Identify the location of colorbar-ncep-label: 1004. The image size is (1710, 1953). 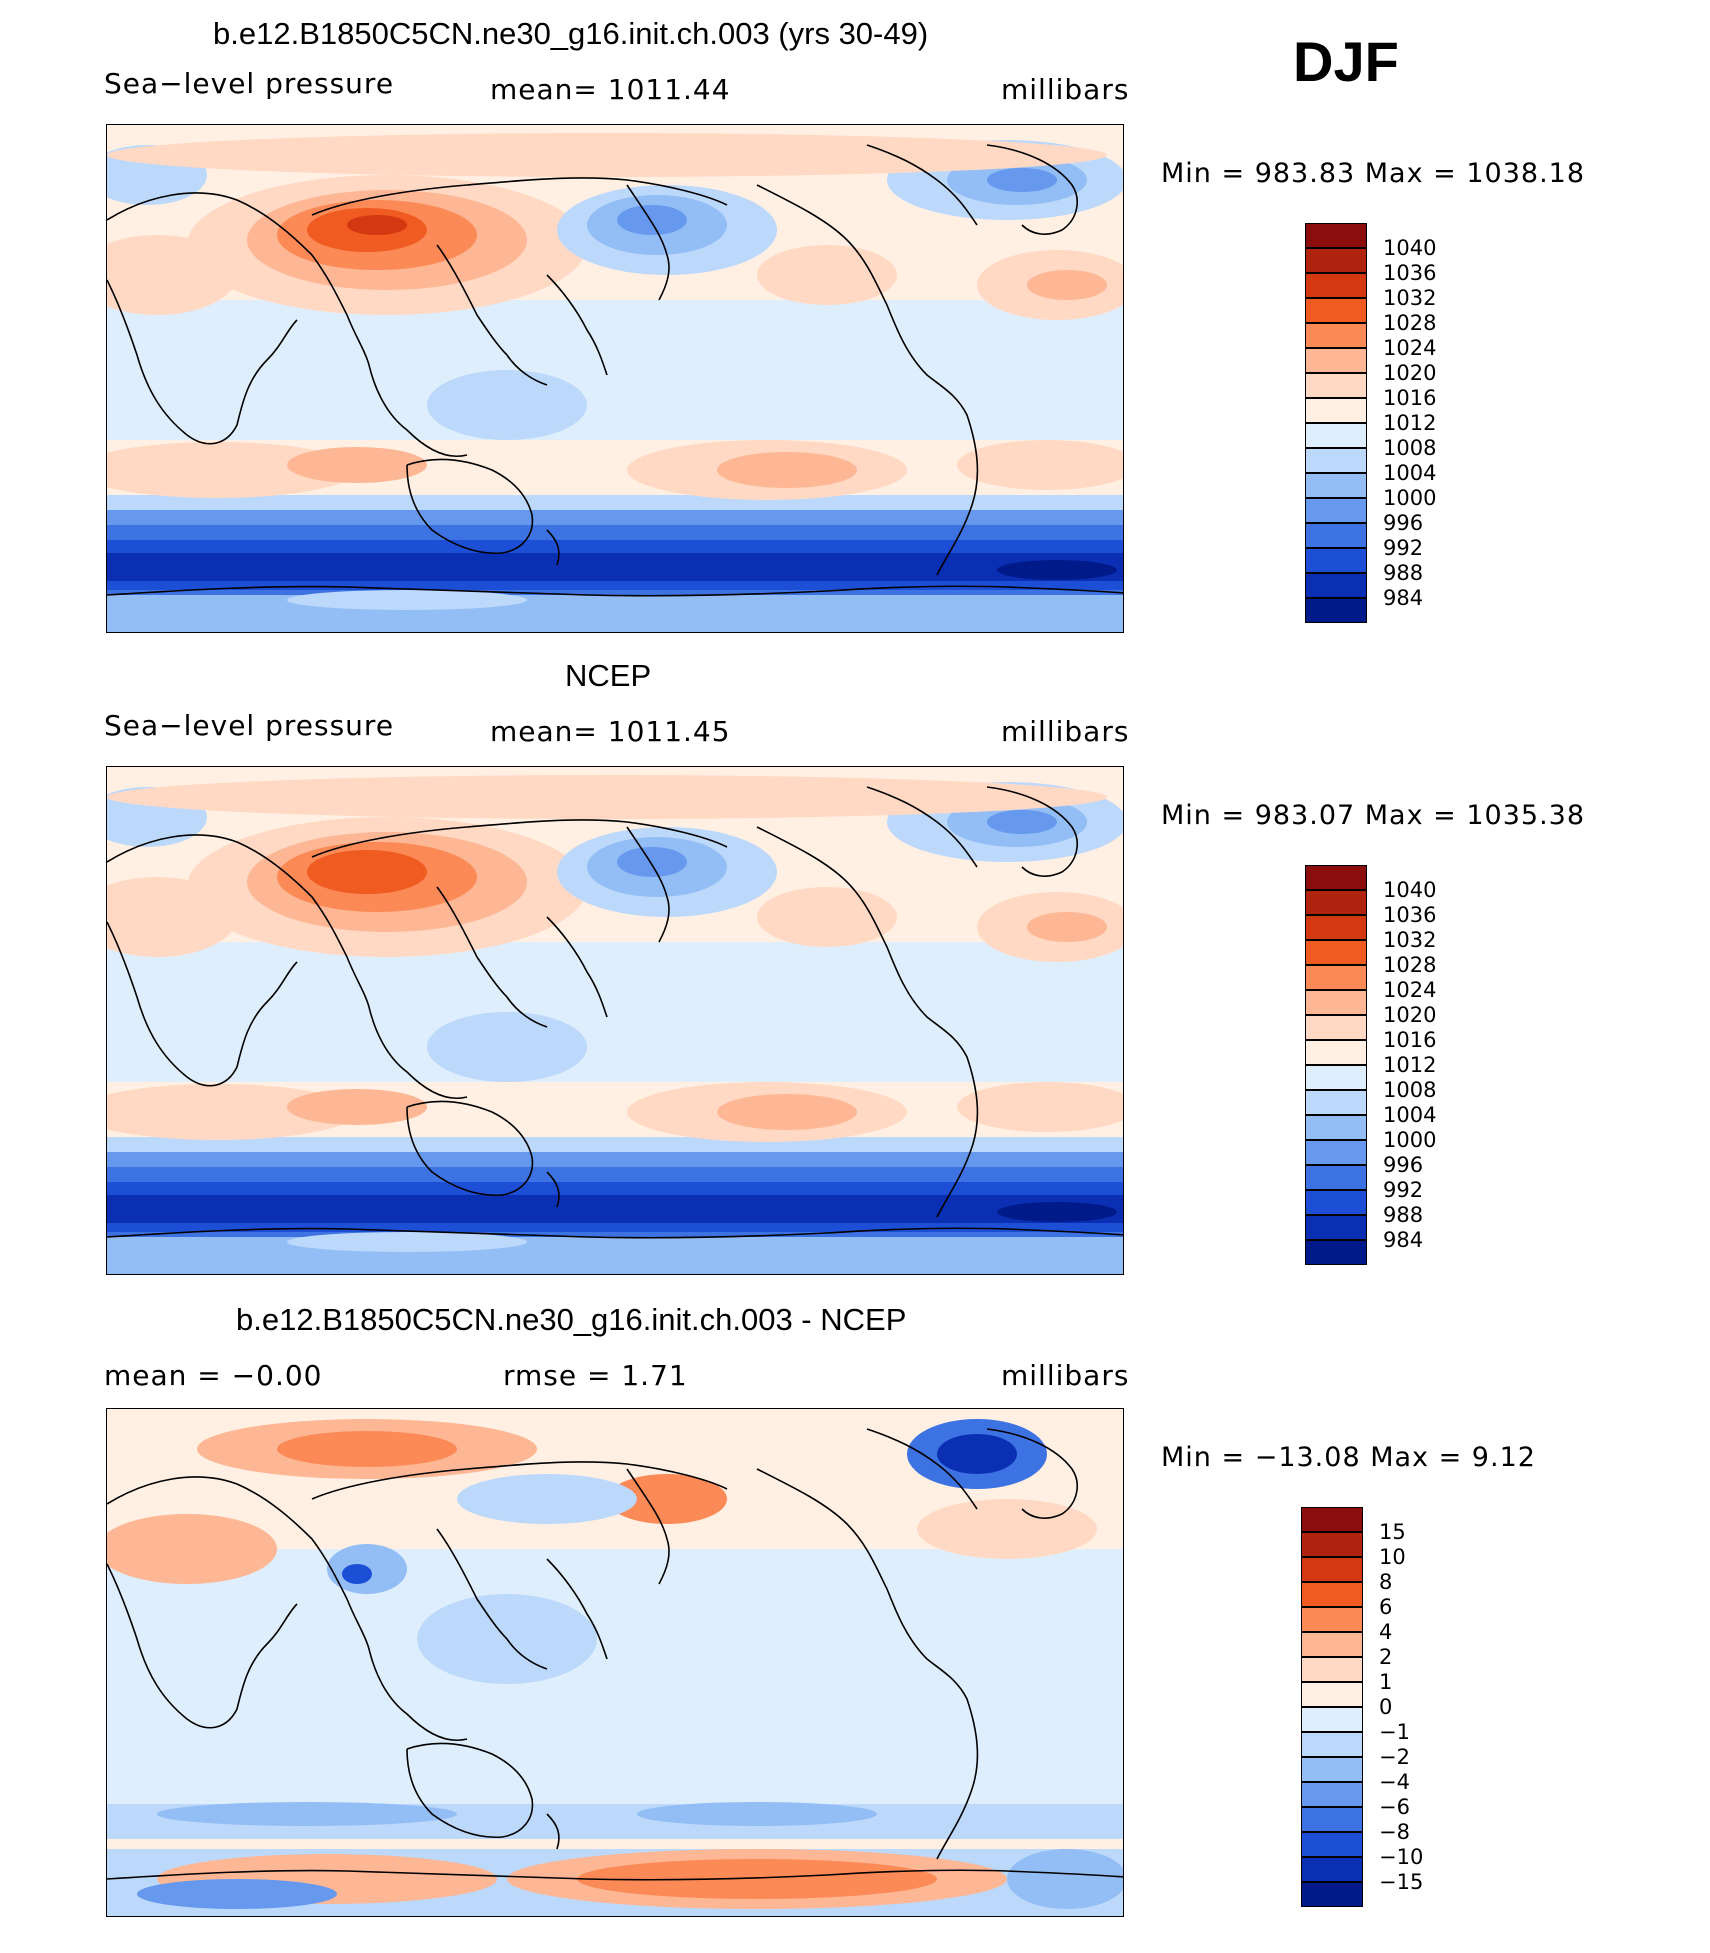
(1410, 1115).